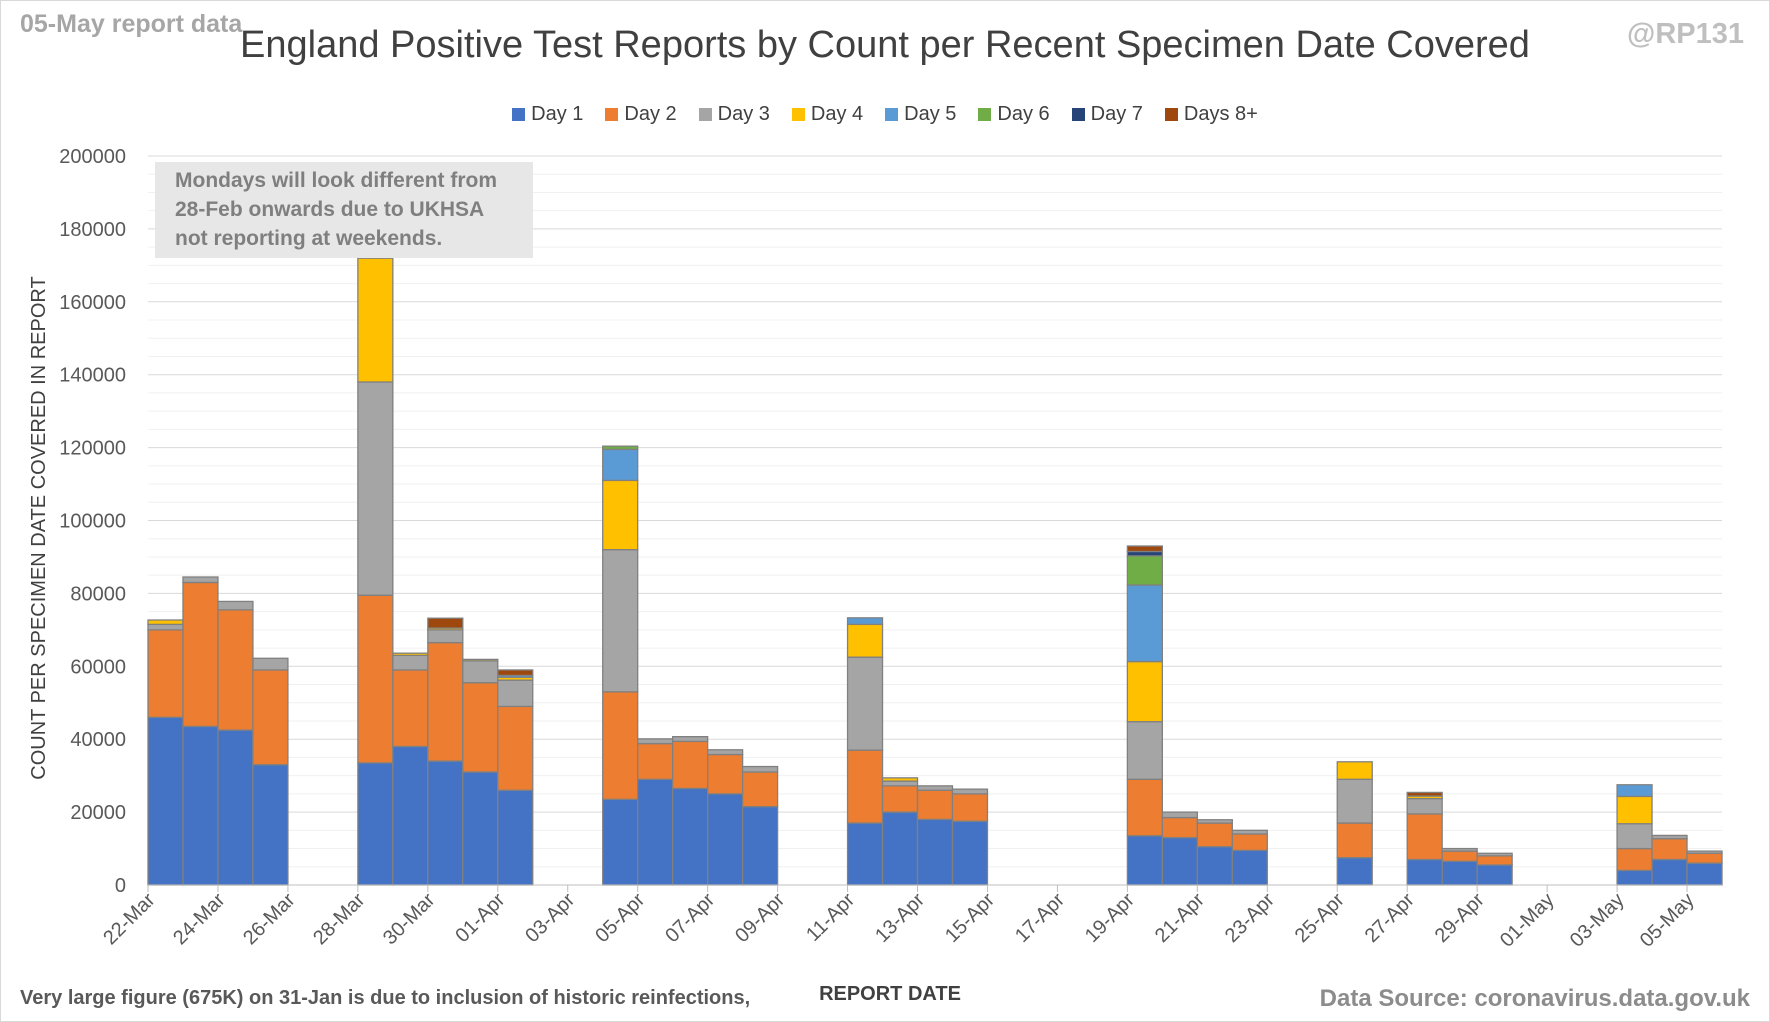  Describe the element at coordinates (620, 918) in the screenshot. I see `x-tick-label: 05-Apr` at that location.